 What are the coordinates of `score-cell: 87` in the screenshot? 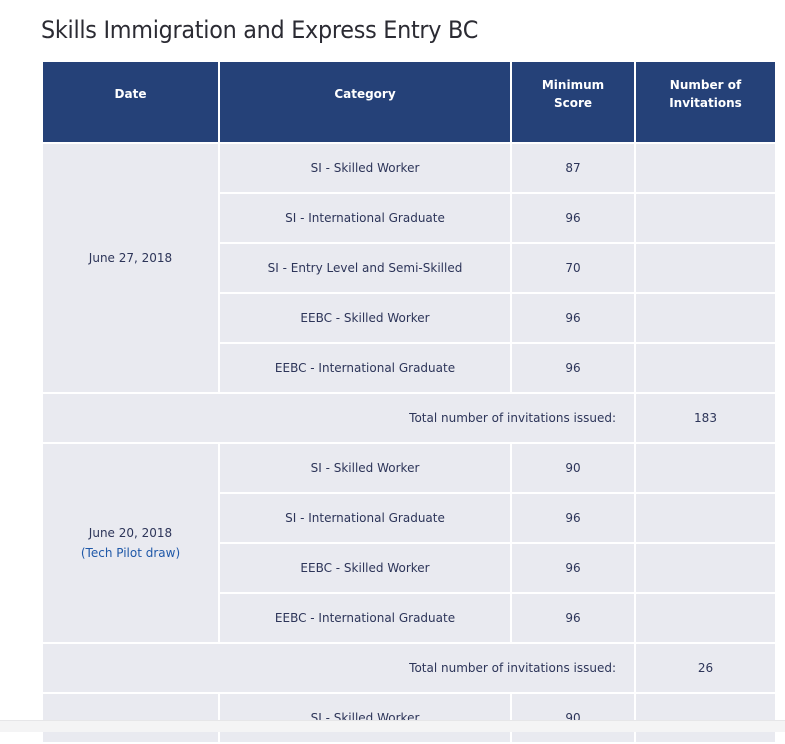 It's located at (573, 168).